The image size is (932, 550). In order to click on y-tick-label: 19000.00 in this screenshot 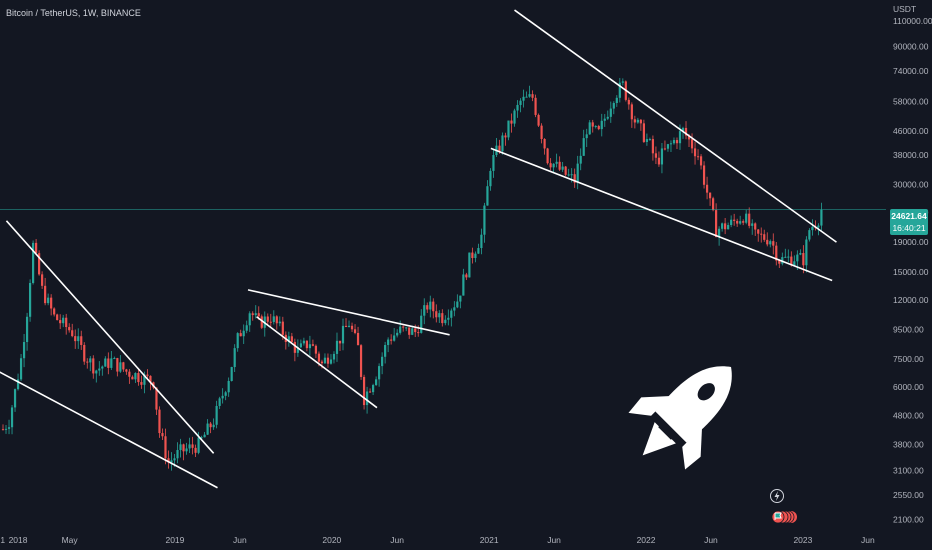, I will do `click(911, 242)`.